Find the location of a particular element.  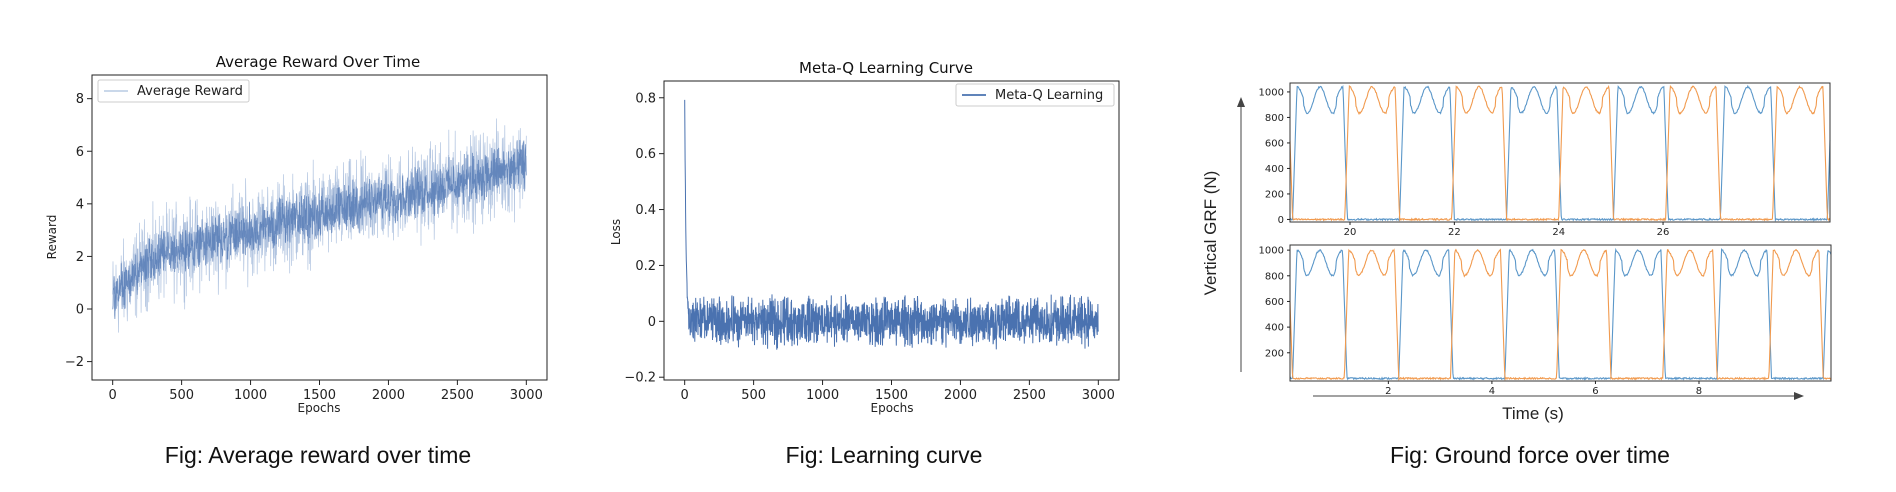

learning-y-ticks: −0.2 0 0.2 0.4 0.6 0.8 is located at coordinates (644, 238).